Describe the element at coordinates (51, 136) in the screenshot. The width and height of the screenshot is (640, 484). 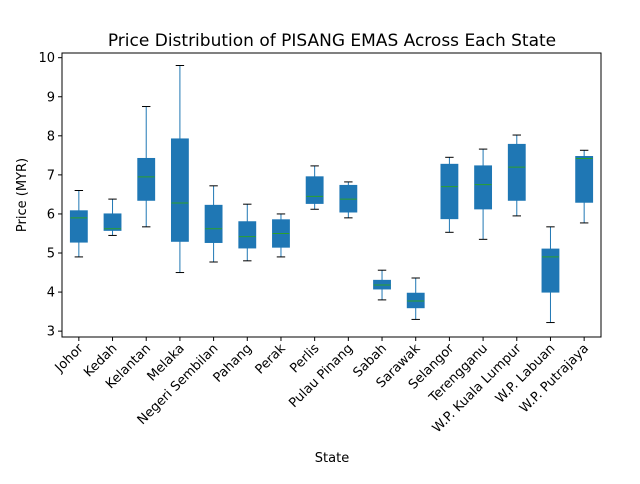
I see `y-tick-label: 8` at that location.